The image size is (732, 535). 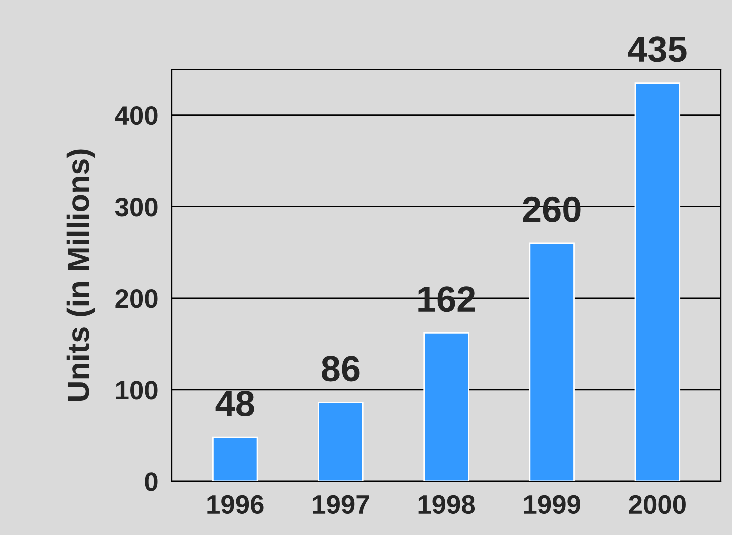 I want to click on x-tick-label: 1996, so click(x=236, y=504).